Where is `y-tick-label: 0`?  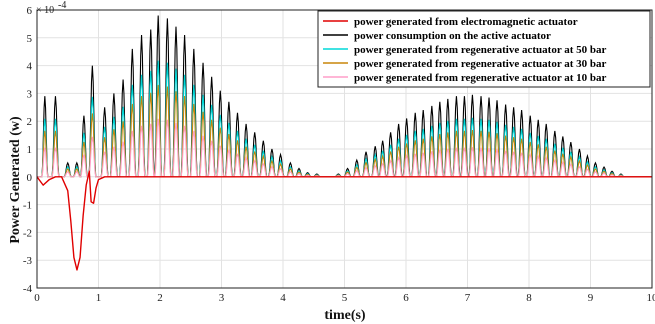 y-tick-label: 0 is located at coordinates (30, 178).